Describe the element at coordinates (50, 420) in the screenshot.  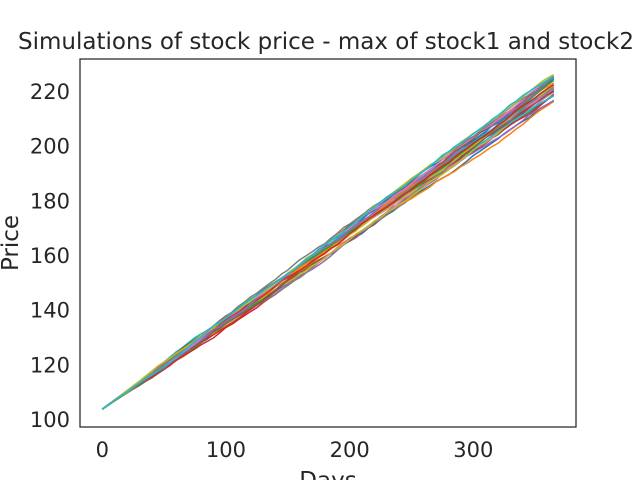
I see `y-tick-label: 100` at that location.